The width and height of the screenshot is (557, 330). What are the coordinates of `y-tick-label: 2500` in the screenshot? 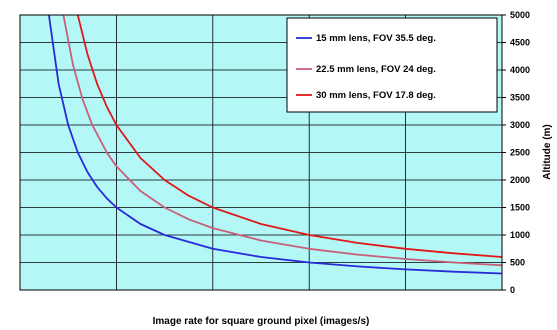 It's located at (520, 153).